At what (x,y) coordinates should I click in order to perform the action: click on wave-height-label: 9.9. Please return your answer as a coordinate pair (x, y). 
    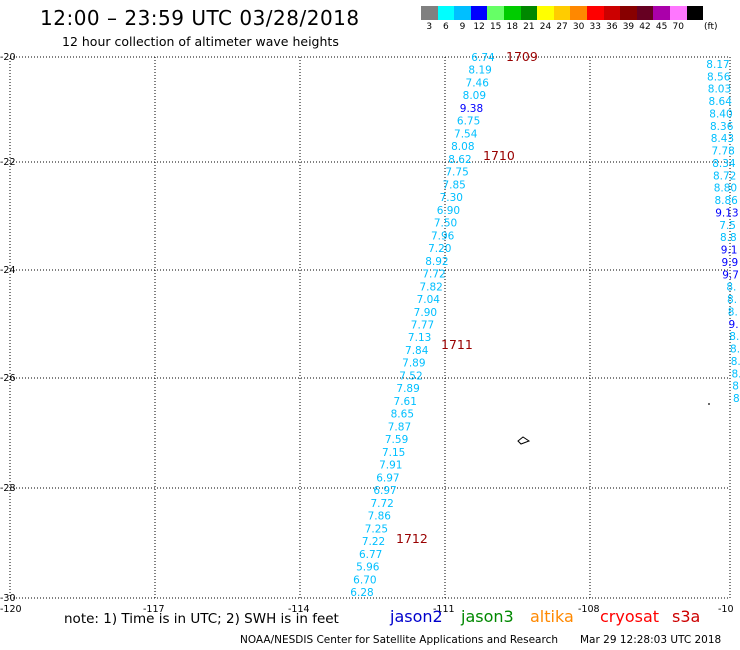
    Looking at the image, I should click on (730, 263).